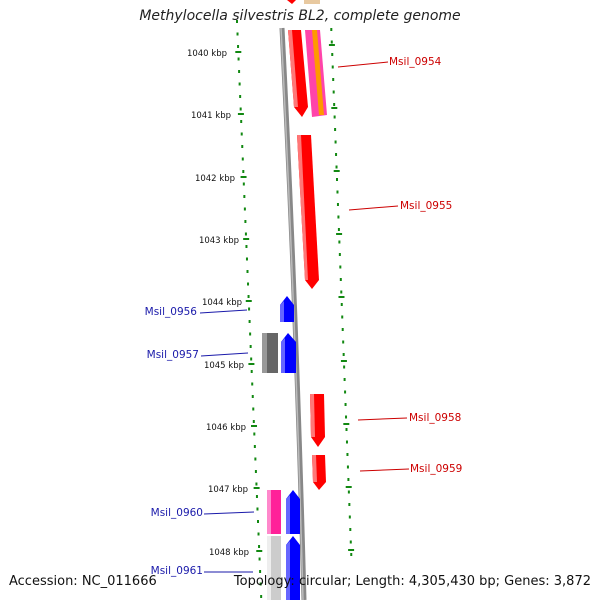 This screenshot has height=600, width=600. I want to click on genome-backbone, so click(293, 313).